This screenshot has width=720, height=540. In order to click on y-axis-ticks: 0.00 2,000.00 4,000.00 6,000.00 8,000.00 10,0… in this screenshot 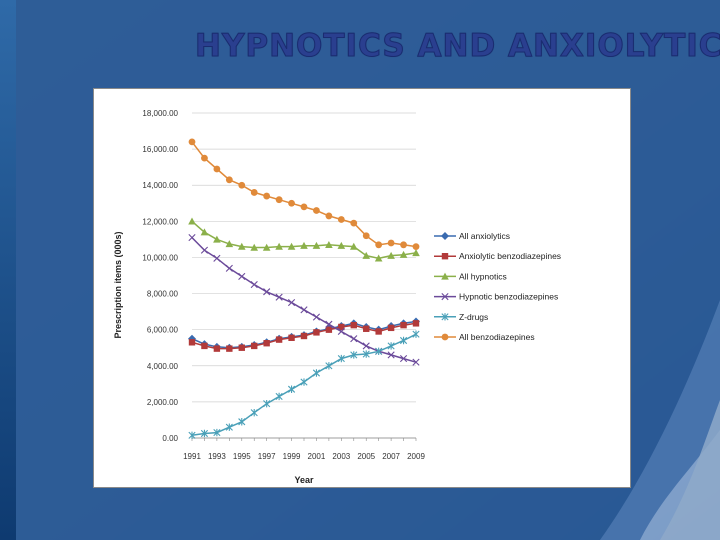, I will do `click(160, 276)`.